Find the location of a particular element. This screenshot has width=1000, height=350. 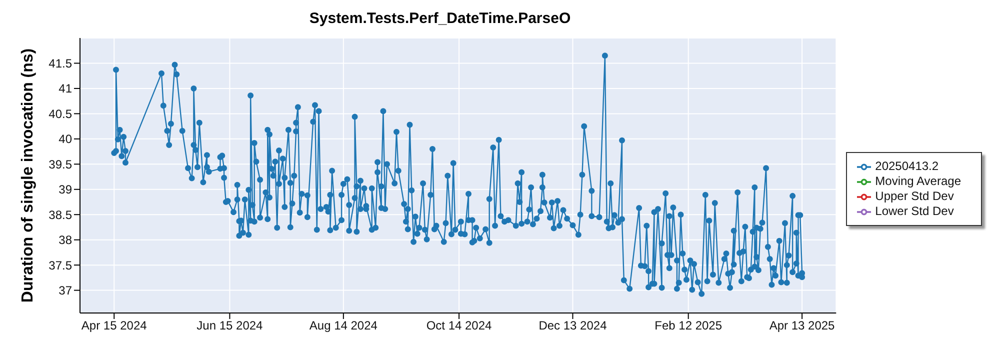

y-tick-label: 39.5 is located at coordinates (60, 164).